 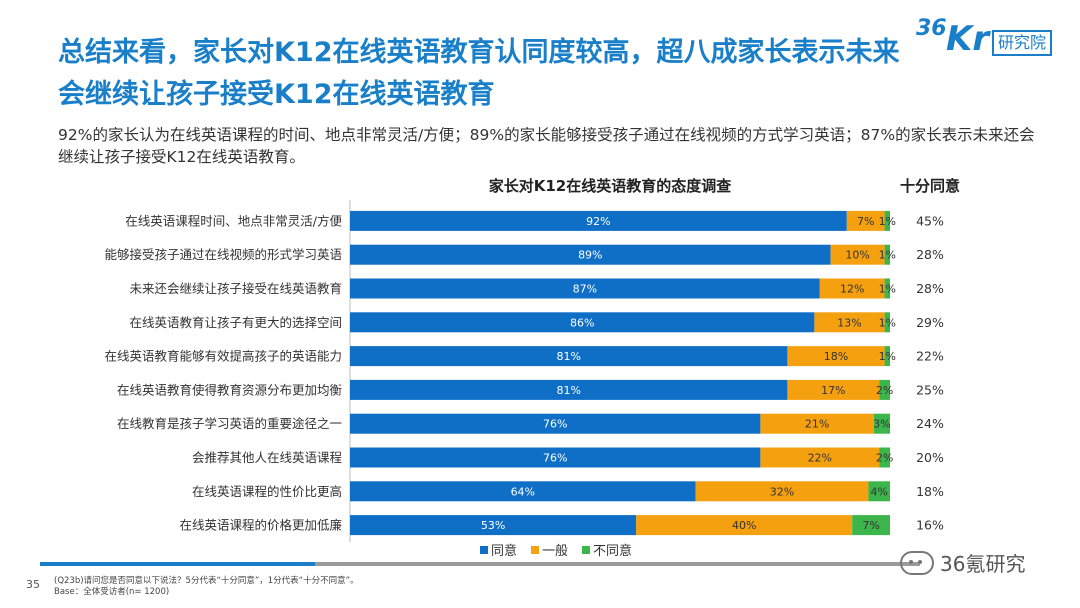 I want to click on data-label-agree: 92%, so click(x=598, y=221).